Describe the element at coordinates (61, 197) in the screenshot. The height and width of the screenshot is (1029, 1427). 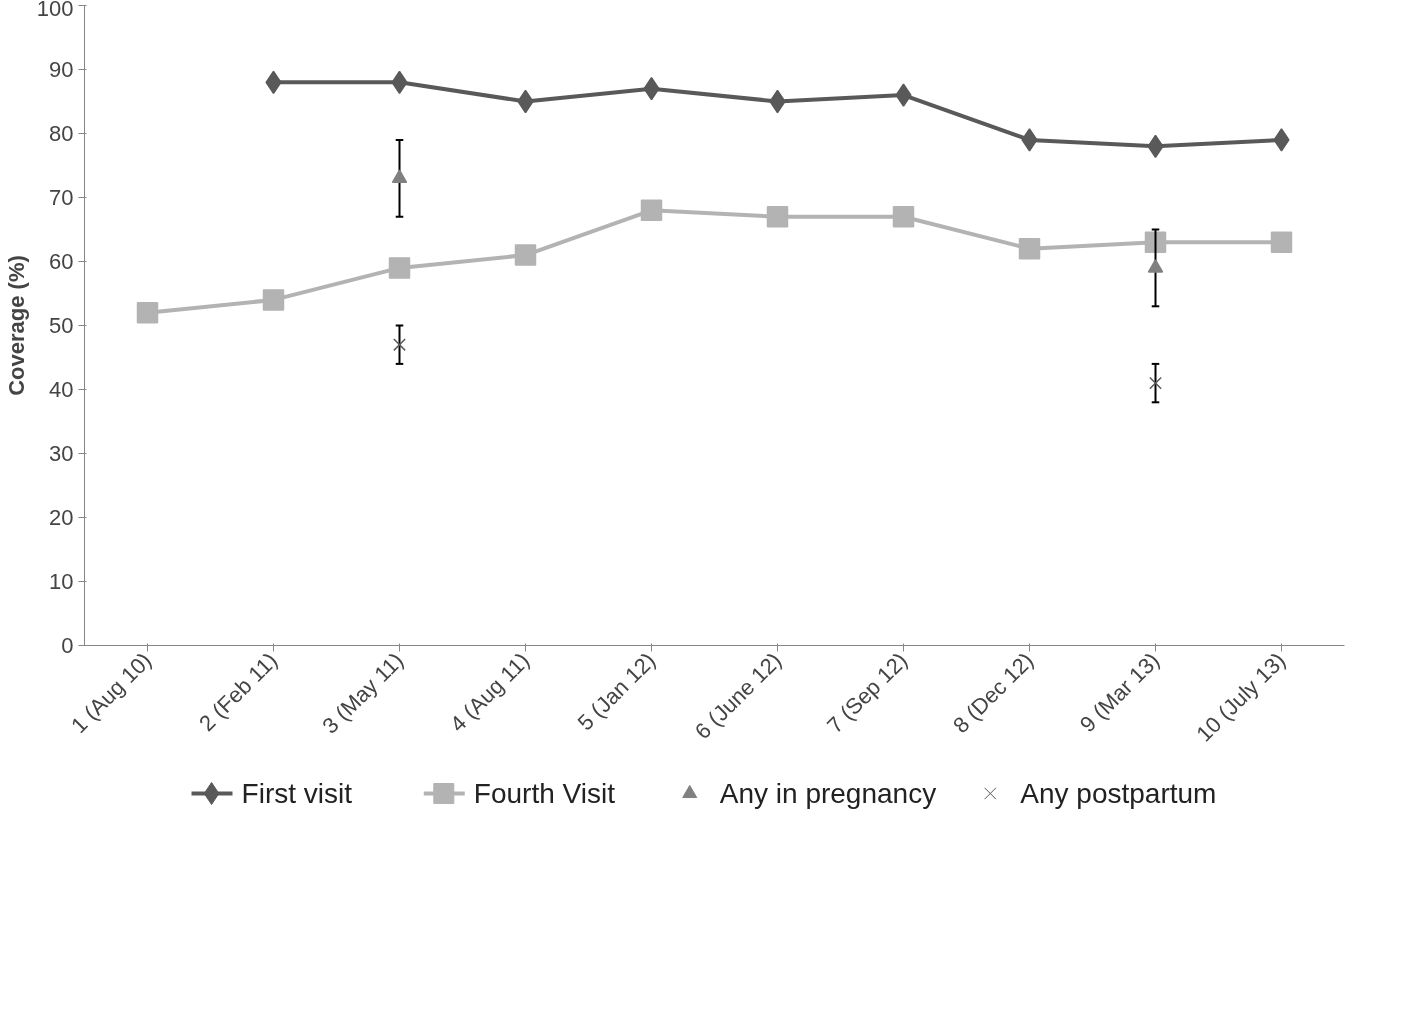
I see `y-tick-label: 70` at that location.